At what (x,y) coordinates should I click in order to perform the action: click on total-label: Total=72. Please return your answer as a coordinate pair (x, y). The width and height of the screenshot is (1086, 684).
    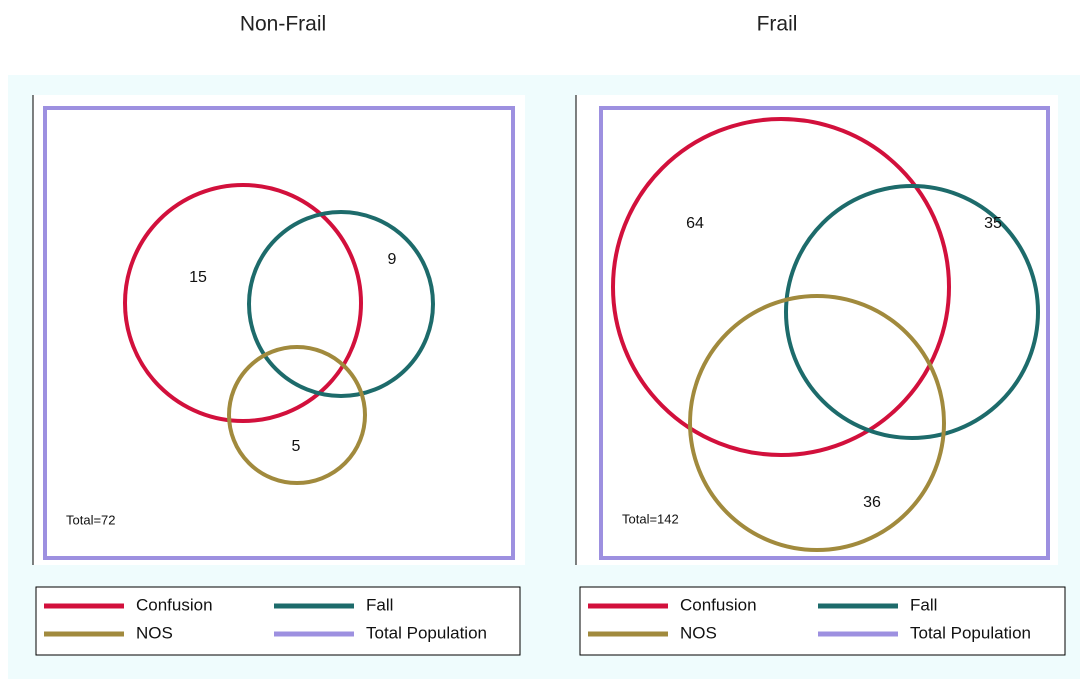
    Looking at the image, I should click on (91, 519).